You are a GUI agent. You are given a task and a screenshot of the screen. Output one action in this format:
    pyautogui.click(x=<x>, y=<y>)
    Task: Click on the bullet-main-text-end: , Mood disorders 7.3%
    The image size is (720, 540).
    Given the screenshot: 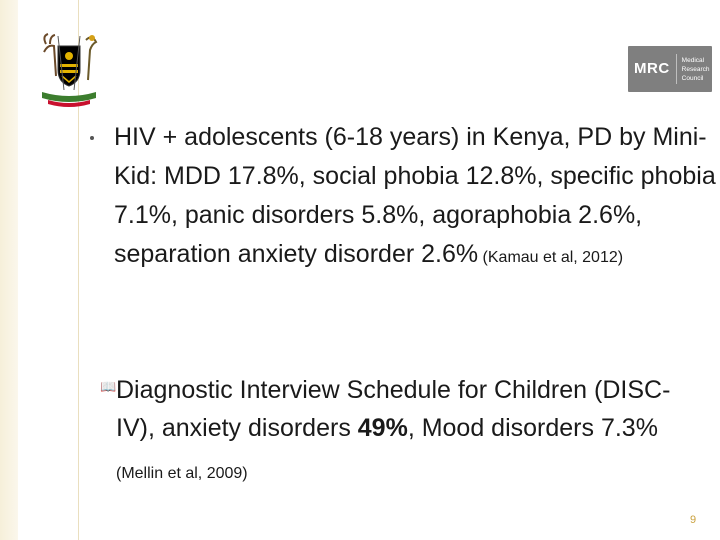 What is the action you would take?
    pyautogui.click(x=532, y=428)
    